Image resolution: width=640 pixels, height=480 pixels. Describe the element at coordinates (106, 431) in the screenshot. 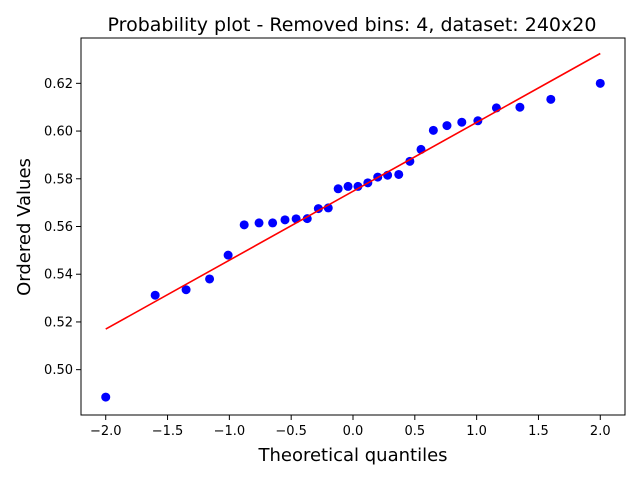

I see `x-tick-label: −2.0` at that location.